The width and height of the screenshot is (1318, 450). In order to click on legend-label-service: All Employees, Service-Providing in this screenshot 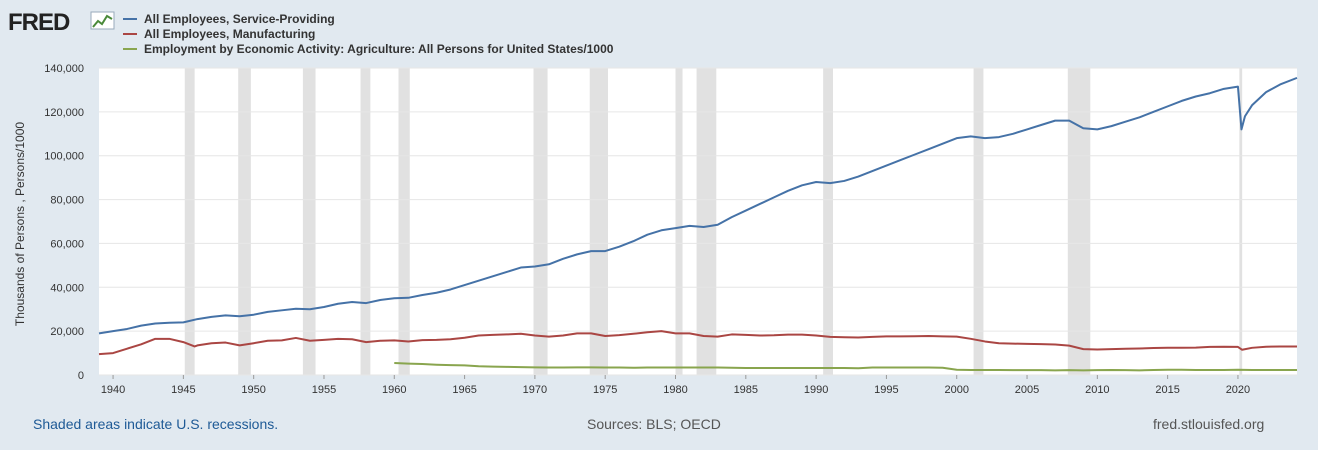, I will do `click(239, 19)`.